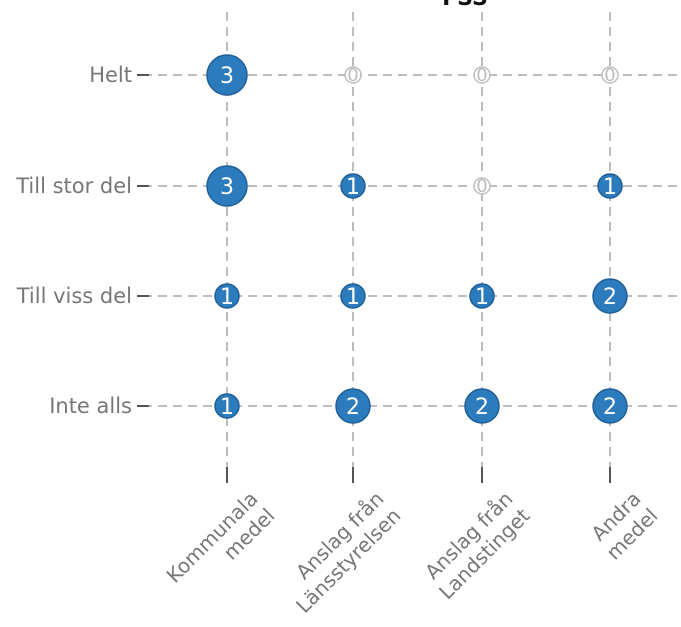 This screenshot has width=681, height=627. Describe the element at coordinates (465, 5) in the screenshot. I see `chart-title: FSS` at that location.